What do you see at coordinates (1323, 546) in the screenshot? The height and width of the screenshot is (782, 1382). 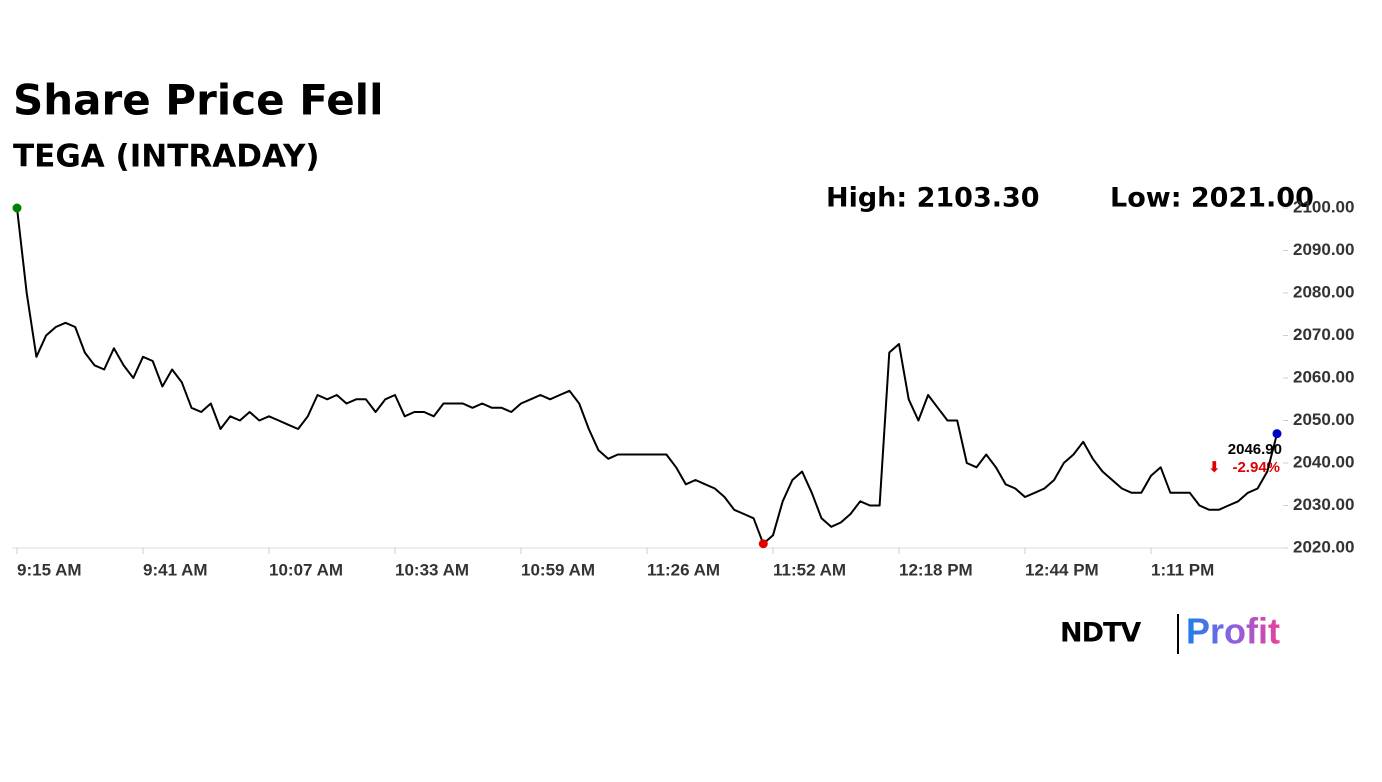 I see `y-tick-label: 2020.00` at bounding box center [1323, 546].